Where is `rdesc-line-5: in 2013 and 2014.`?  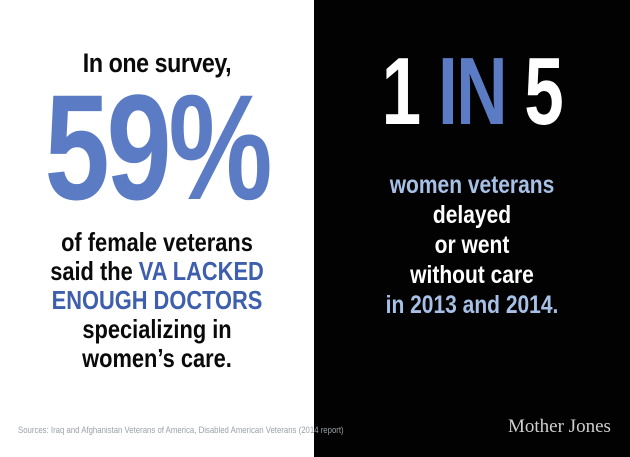 rdesc-line-5: in 2013 and 2014. is located at coordinates (472, 305).